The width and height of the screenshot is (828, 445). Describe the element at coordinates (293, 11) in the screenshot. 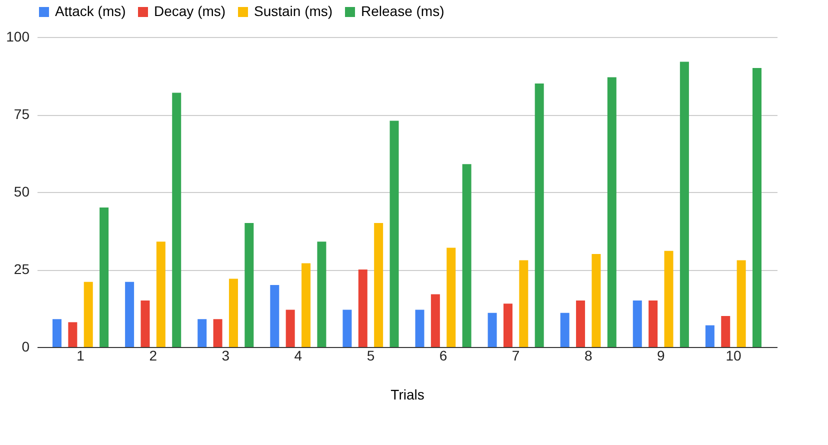

I see `legend-label: Sustain (ms)` at that location.